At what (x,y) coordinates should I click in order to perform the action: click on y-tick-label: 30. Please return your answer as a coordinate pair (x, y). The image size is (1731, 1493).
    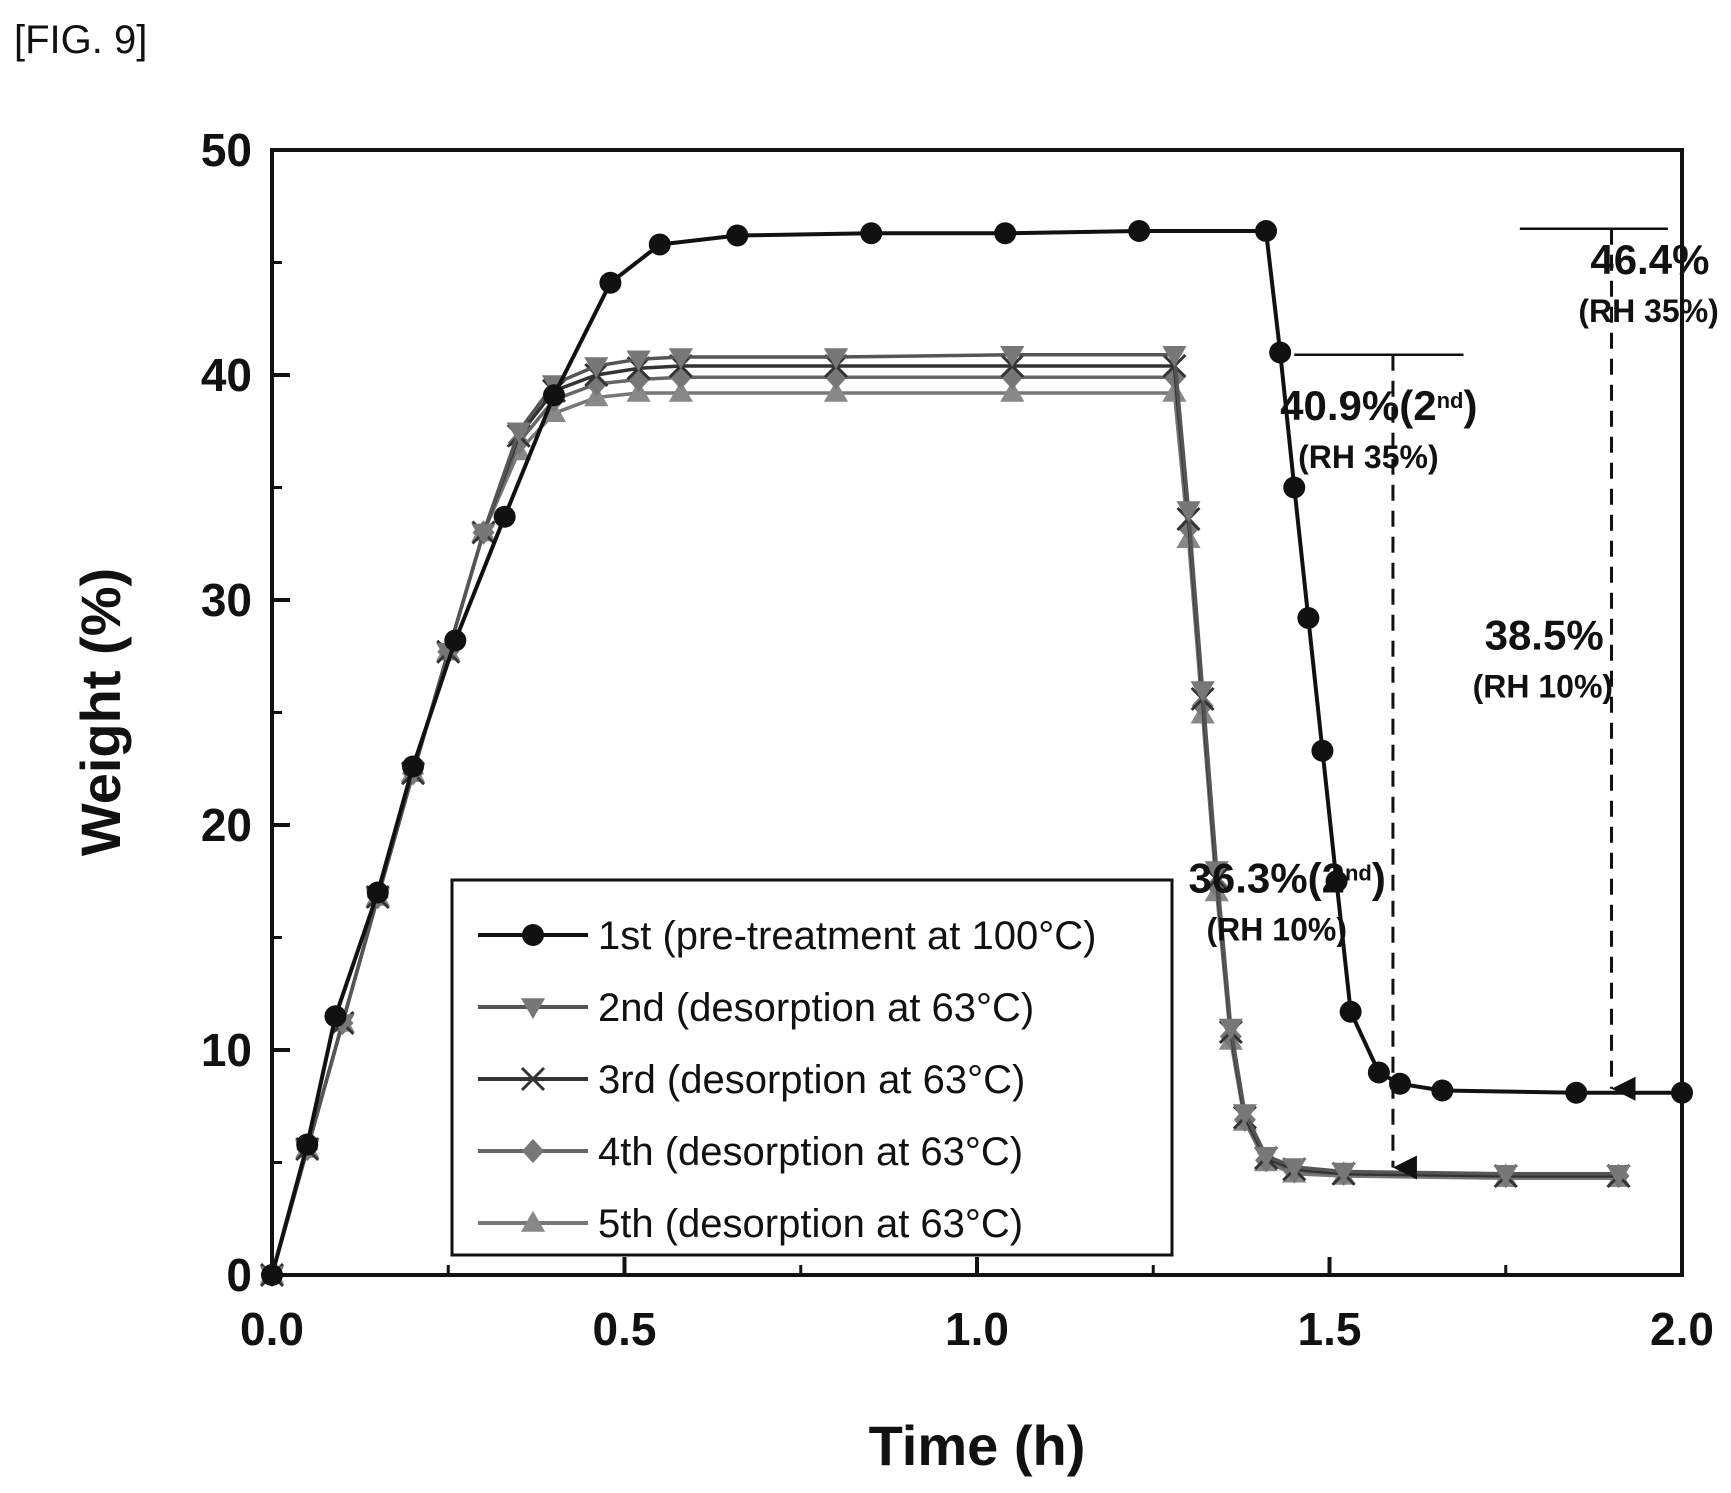
    Looking at the image, I should click on (226, 600).